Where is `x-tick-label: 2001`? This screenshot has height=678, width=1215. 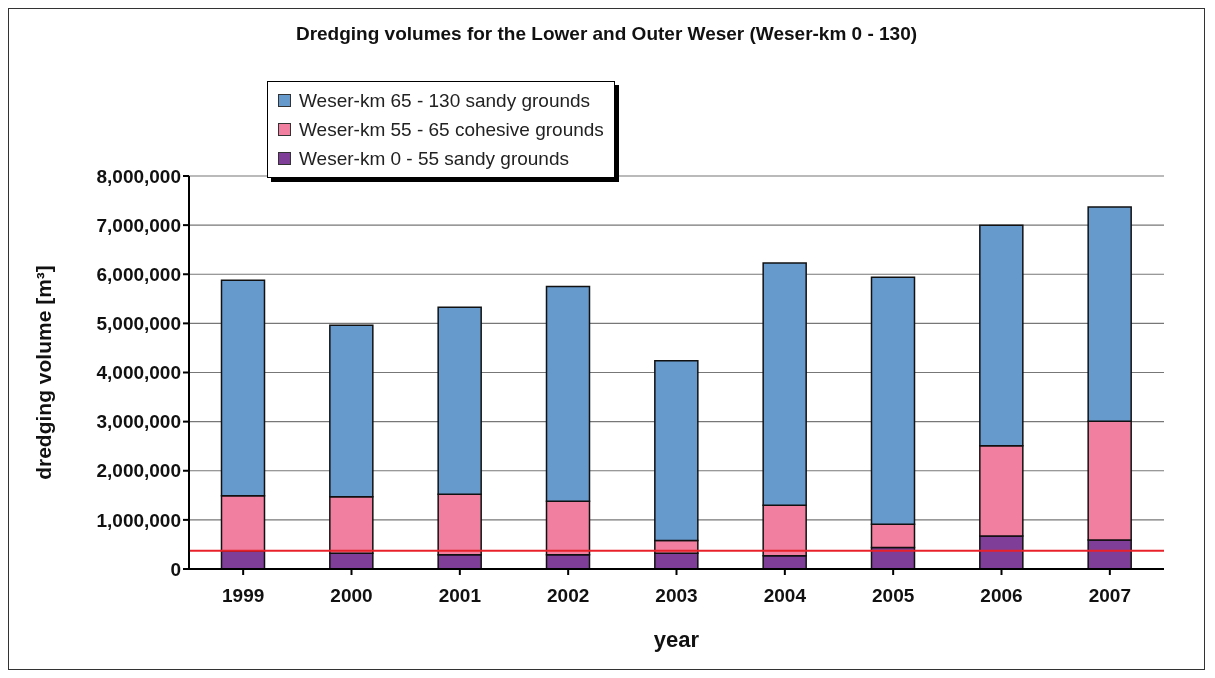
x-tick-label: 2001 is located at coordinates (460, 596).